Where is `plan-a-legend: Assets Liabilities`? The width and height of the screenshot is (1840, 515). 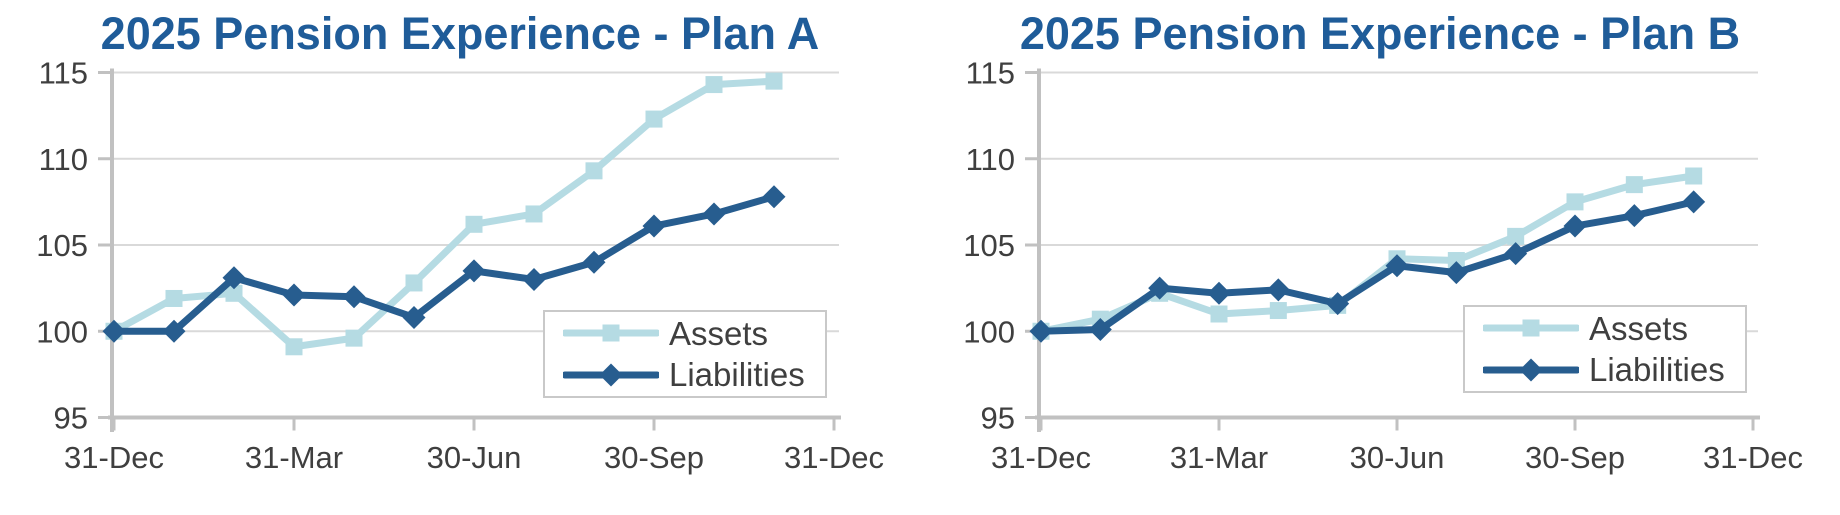 plan-a-legend: Assets Liabilities is located at coordinates (685, 354).